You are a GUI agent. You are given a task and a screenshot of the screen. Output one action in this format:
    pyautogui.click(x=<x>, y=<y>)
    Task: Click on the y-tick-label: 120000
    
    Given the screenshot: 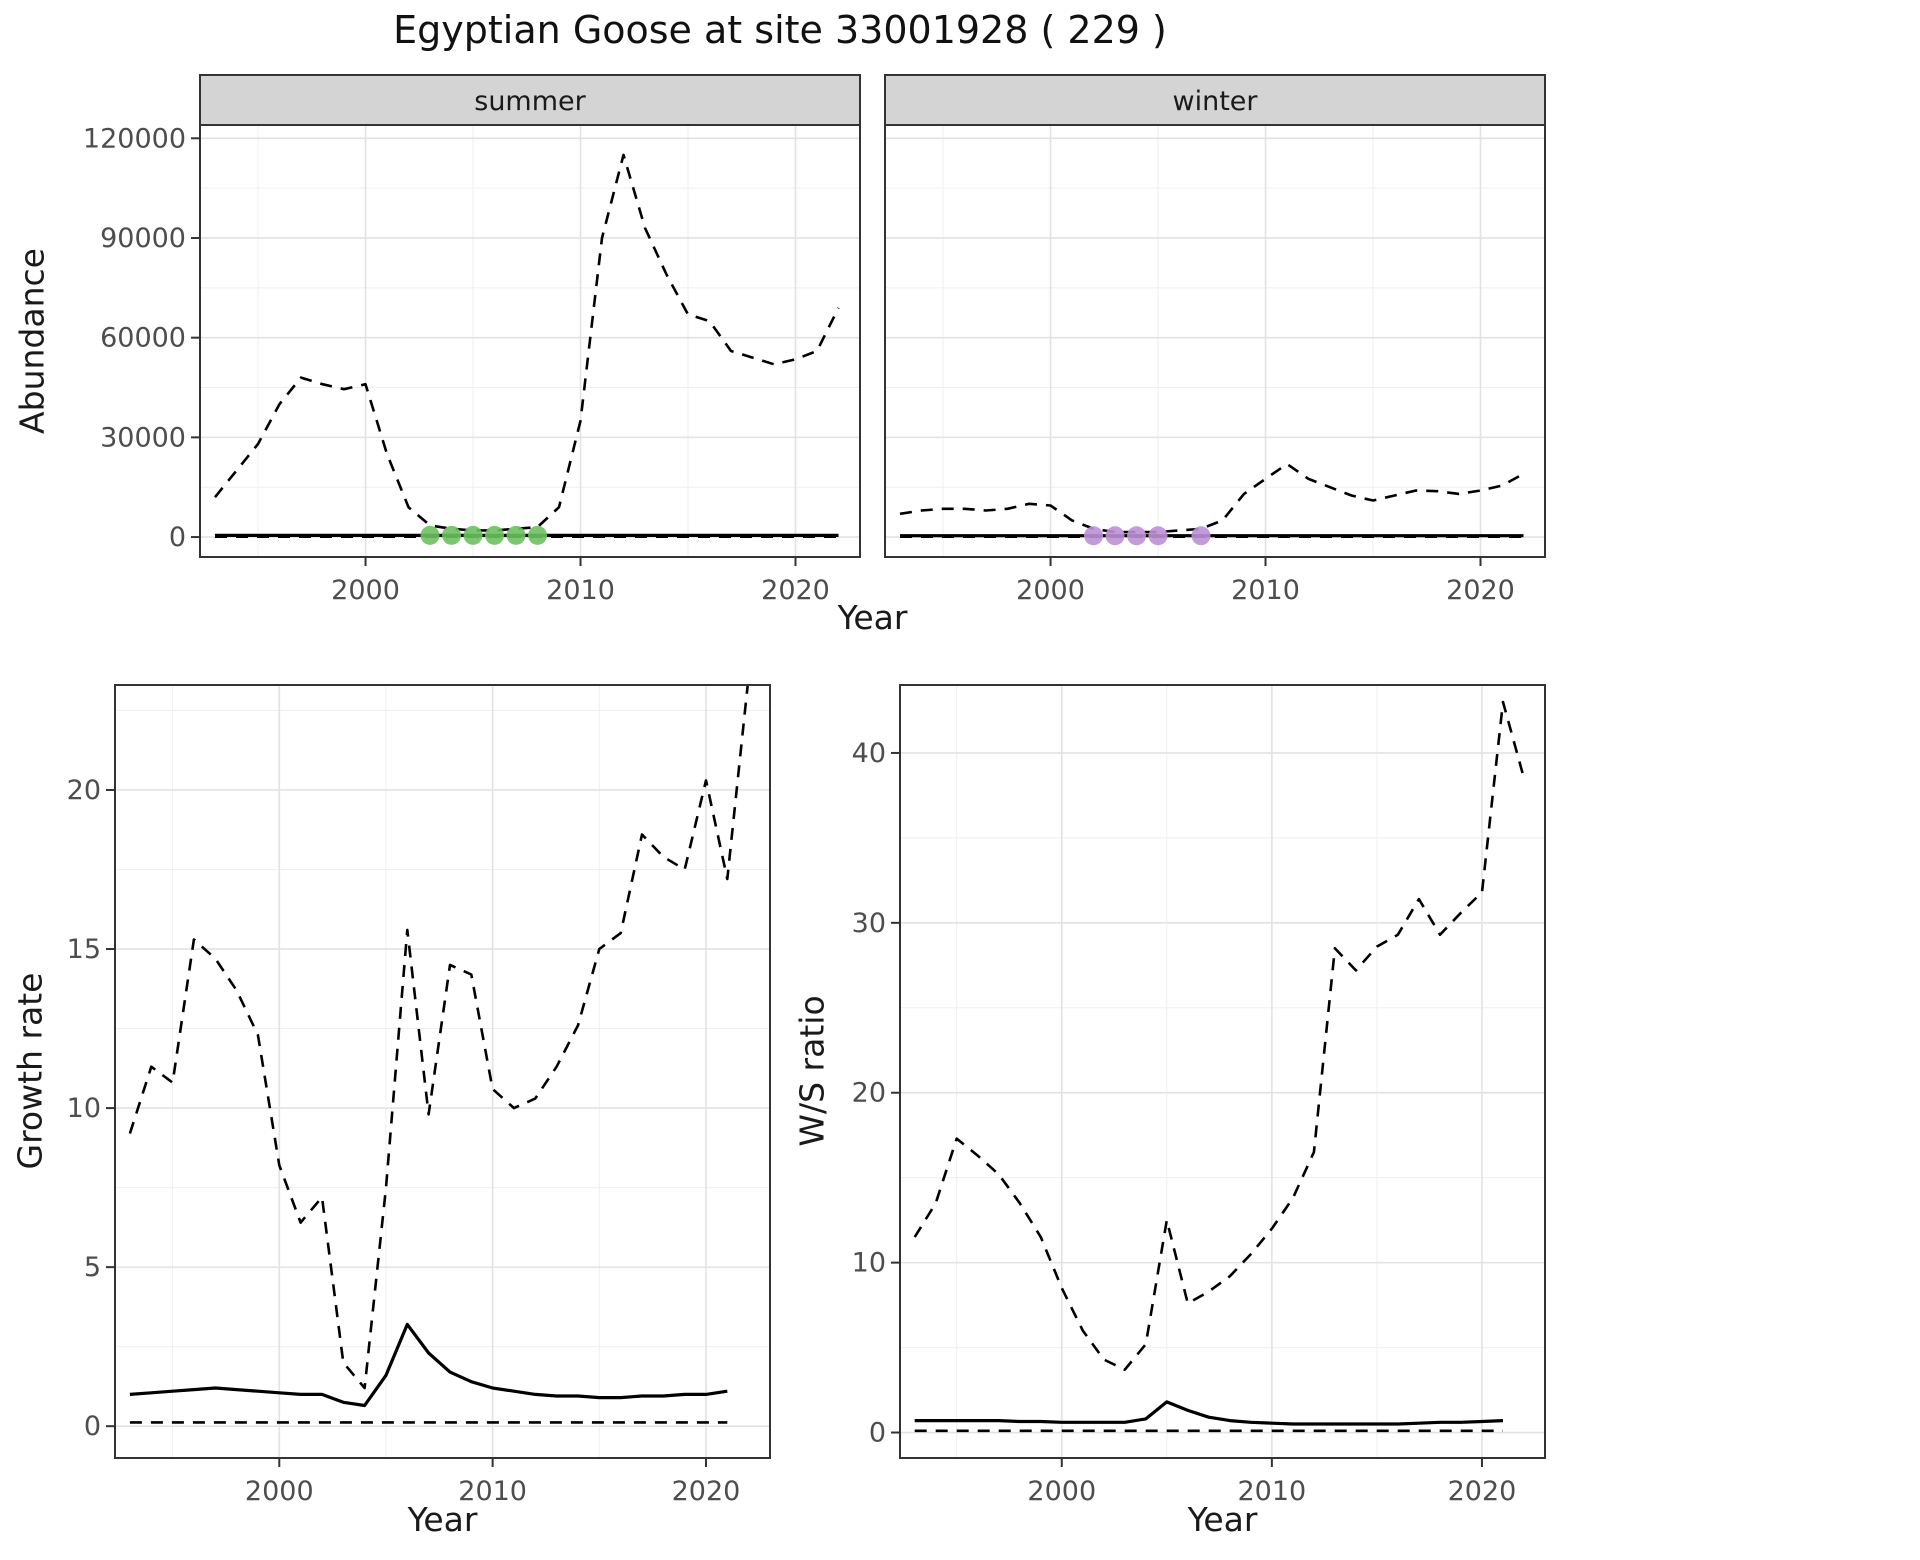 What is the action you would take?
    pyautogui.click(x=134, y=138)
    